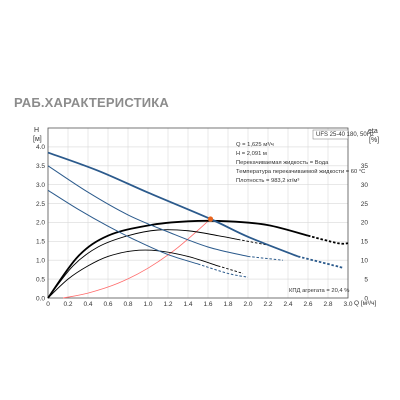 This screenshot has height=400, width=400. What do you see at coordinates (320, 262) in the screenshot?
I see `qh-curve-speed-3-dashed` at bounding box center [320, 262].